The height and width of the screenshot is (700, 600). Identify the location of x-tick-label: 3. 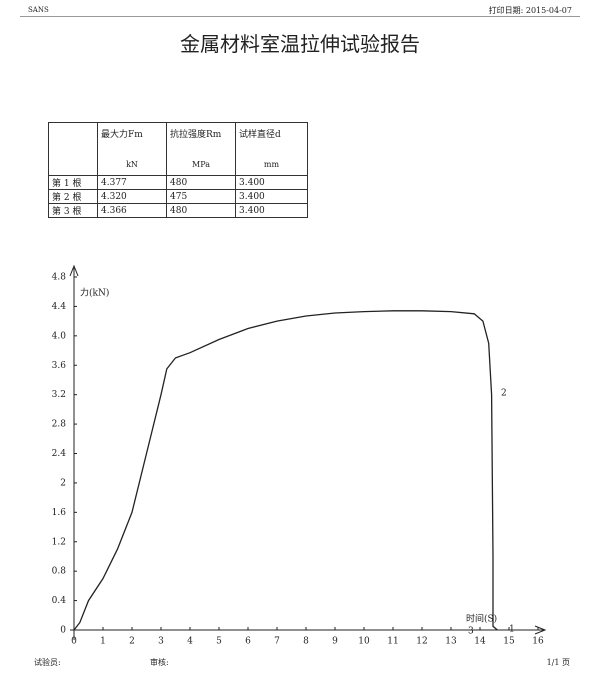
(161, 642).